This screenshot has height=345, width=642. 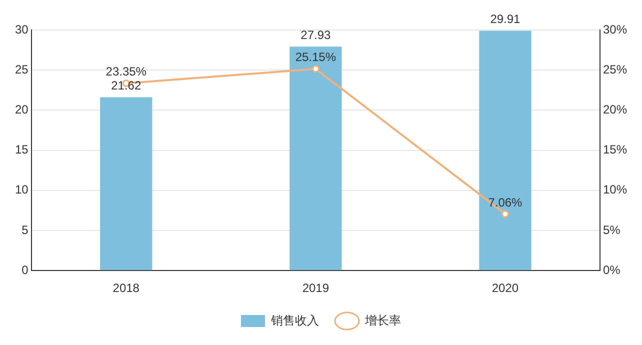 I want to click on y2-tick-label: 30%, so click(x=615, y=29).